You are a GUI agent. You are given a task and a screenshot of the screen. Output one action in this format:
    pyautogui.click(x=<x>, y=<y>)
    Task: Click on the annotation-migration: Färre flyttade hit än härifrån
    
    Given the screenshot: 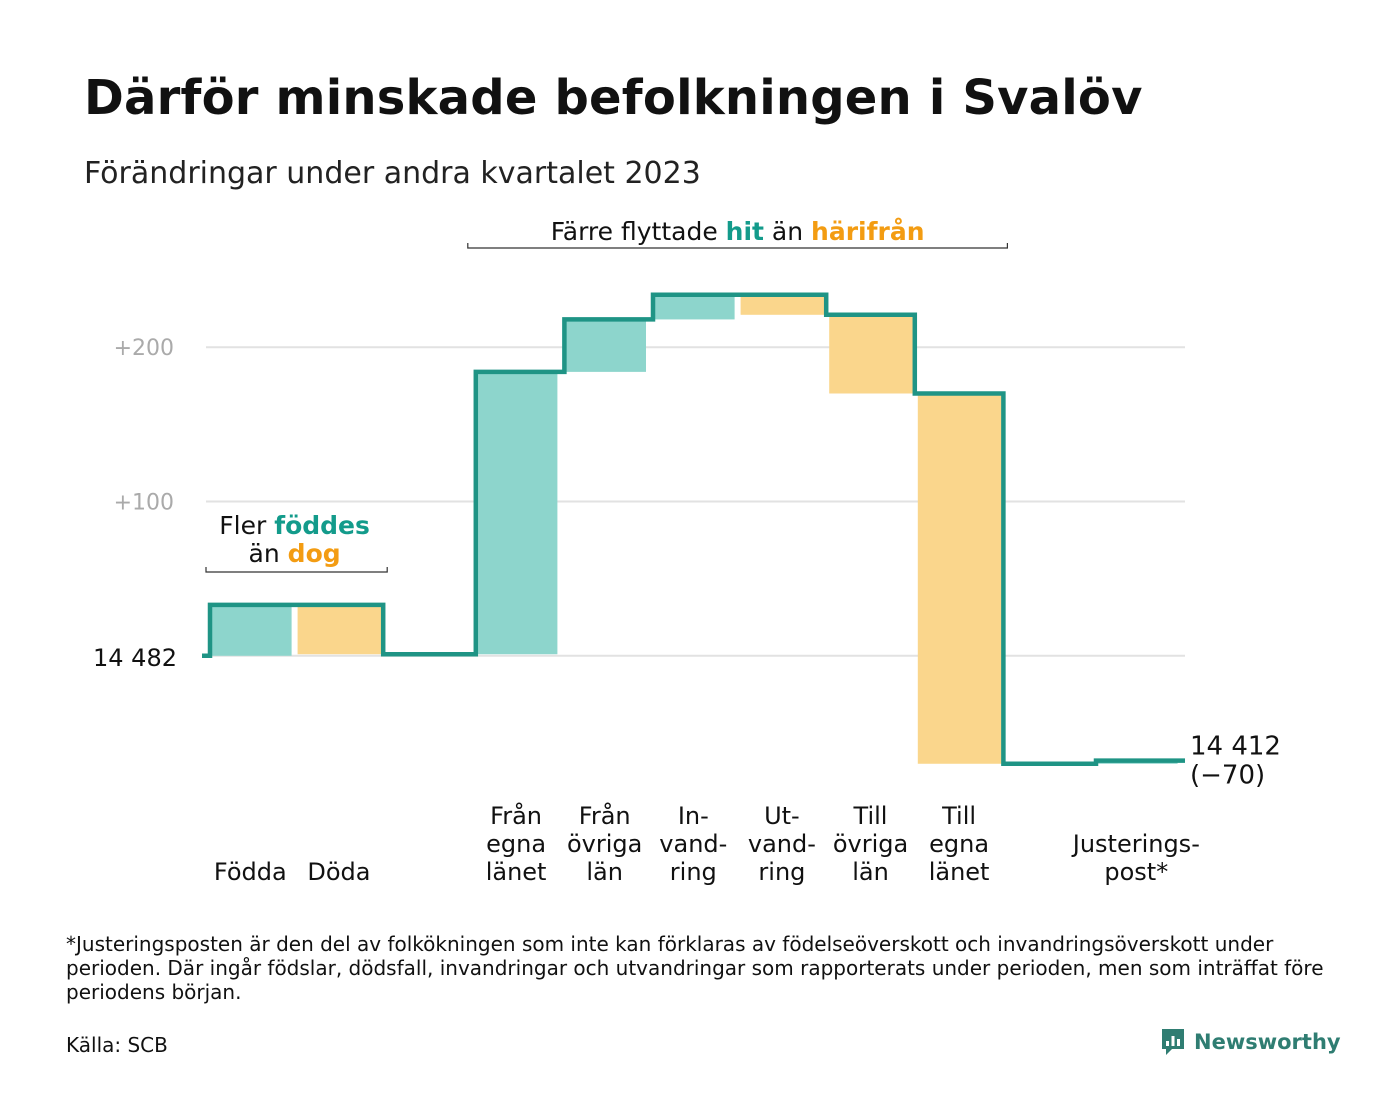 What is the action you would take?
    pyautogui.click(x=738, y=231)
    